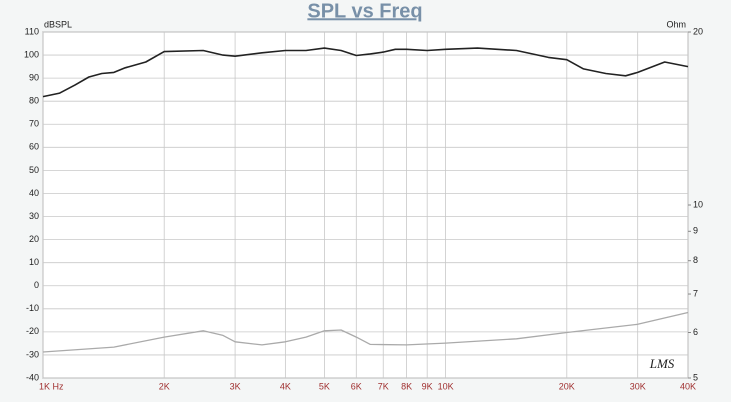 This screenshot has height=402, width=731. What do you see at coordinates (364, 11) in the screenshot?
I see `chart-title: SPL vs Freq` at bounding box center [364, 11].